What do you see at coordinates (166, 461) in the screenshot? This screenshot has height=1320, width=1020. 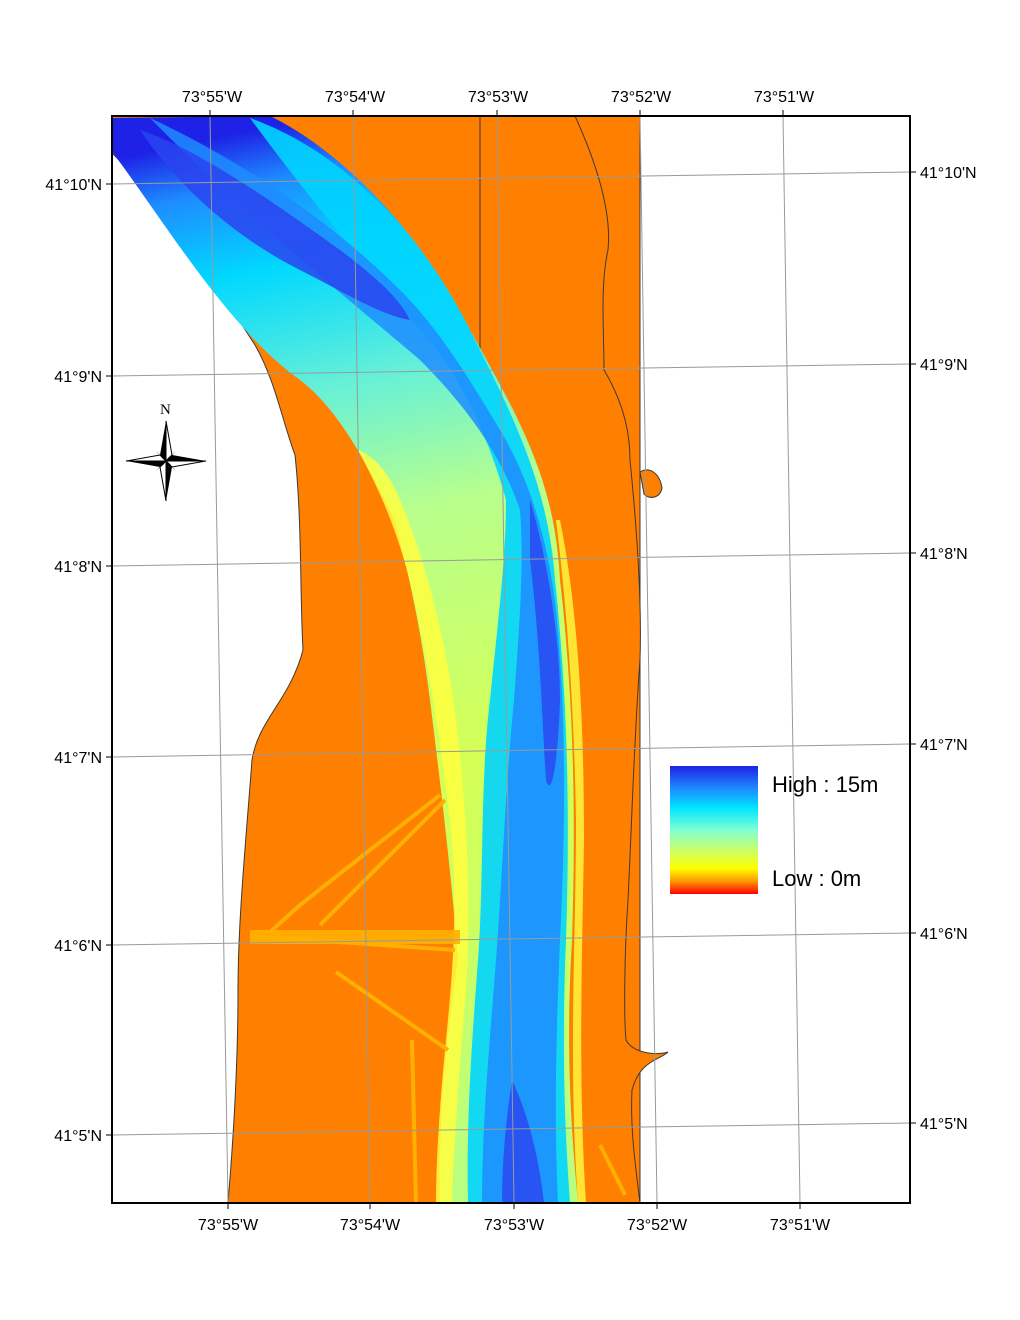 I see `compass-rose-icon` at bounding box center [166, 461].